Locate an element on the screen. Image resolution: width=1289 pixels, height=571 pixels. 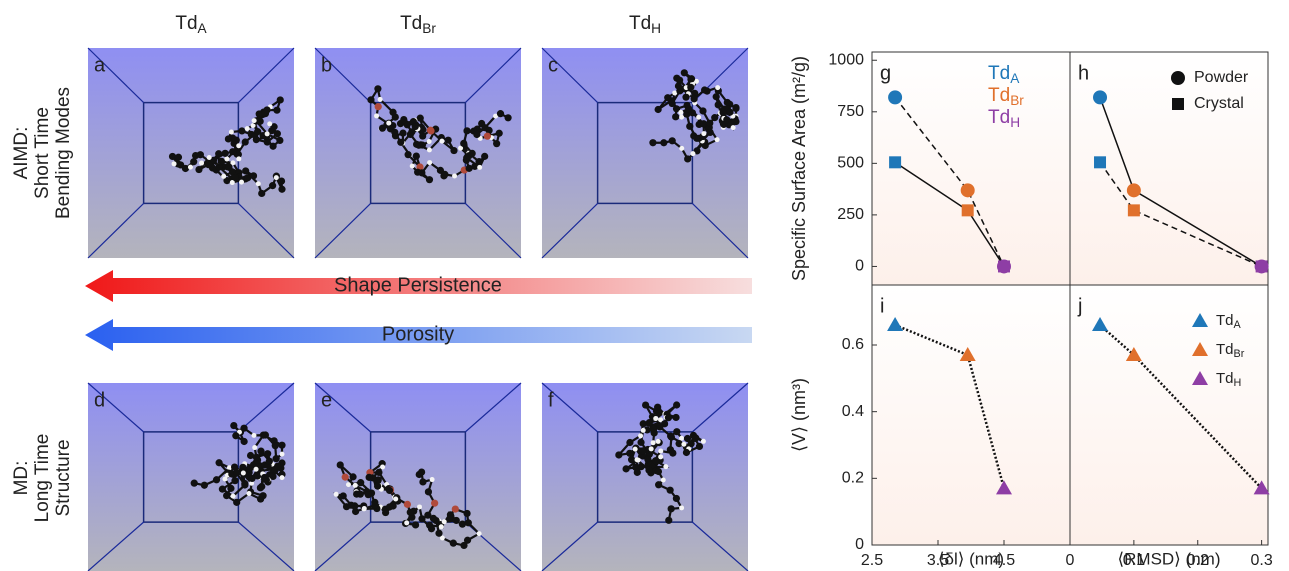
y-tick-label: 0 is located at coordinates (859, 266).